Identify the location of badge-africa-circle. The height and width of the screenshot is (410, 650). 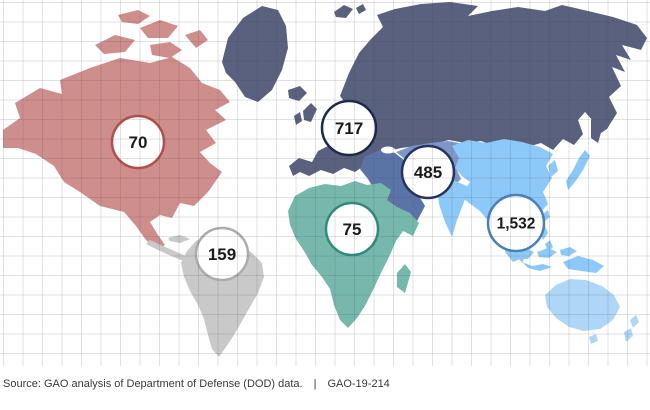
(352, 229).